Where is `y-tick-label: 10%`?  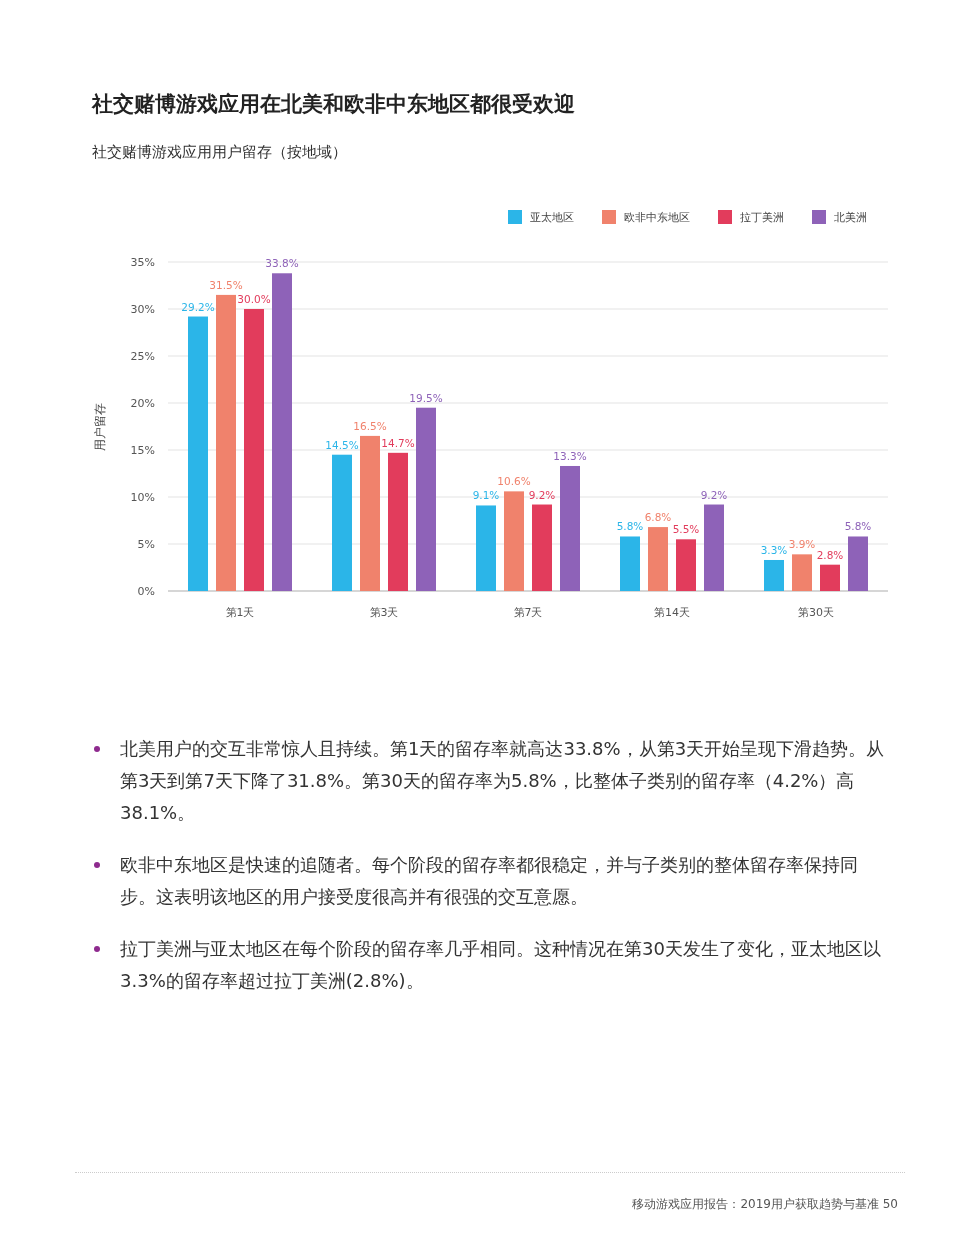 y-tick-label: 10% is located at coordinates (142, 497).